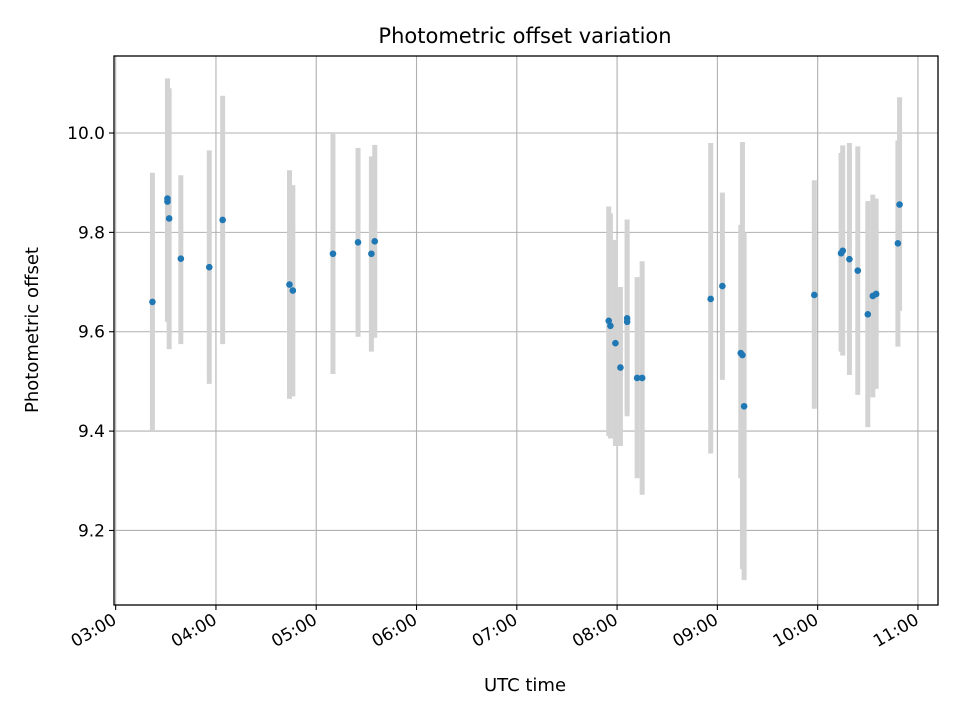  Describe the element at coordinates (91, 233) in the screenshot. I see `y-tick-label: 9.8` at that location.